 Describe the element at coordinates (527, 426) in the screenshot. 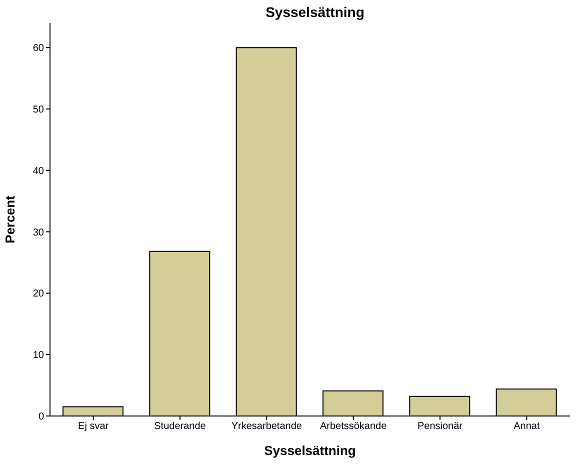

I see `x-tick-label: Annat` at that location.